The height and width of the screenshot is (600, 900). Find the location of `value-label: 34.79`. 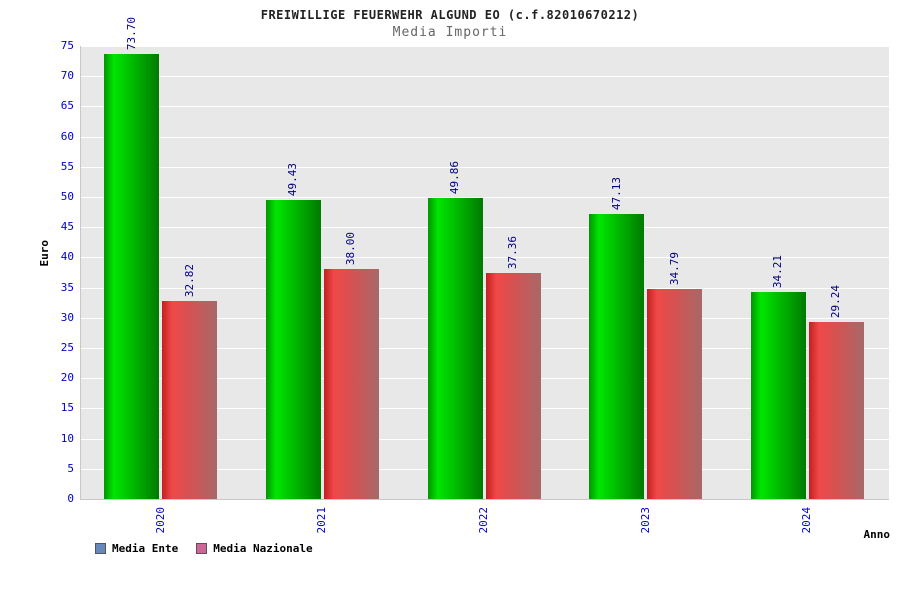

value-label: 34.79 is located at coordinates (674, 268).